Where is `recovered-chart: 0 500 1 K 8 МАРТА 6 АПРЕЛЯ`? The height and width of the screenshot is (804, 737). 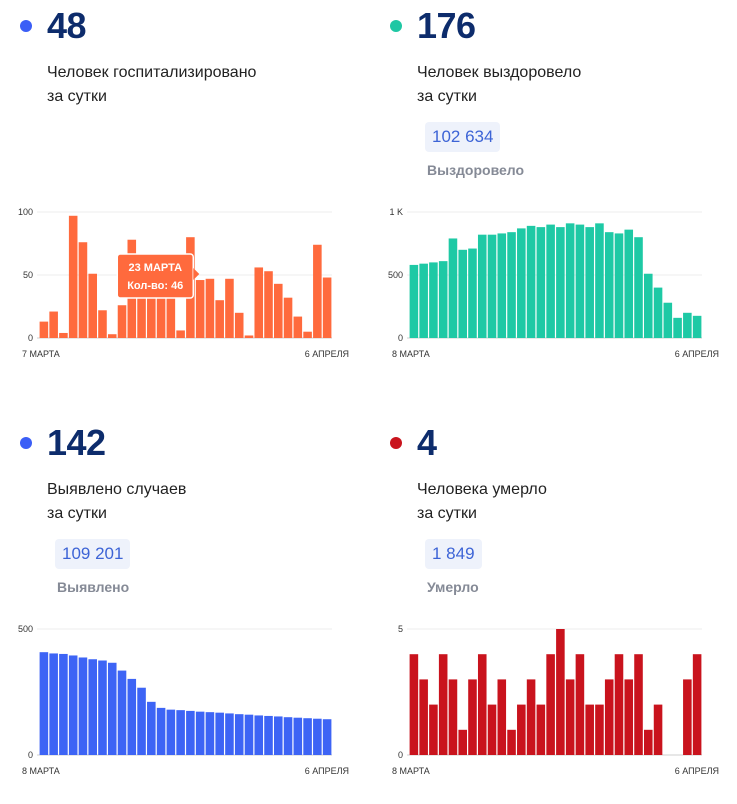 recovered-chart: 0 500 1 K 8 МАРТА 6 АПРЕЛЯ is located at coordinates (556, 282).